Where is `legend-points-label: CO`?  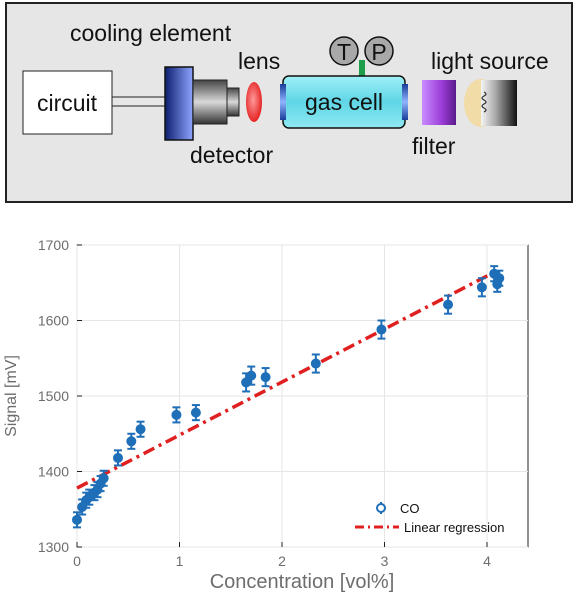 legend-points-label: CO is located at coordinates (410, 508).